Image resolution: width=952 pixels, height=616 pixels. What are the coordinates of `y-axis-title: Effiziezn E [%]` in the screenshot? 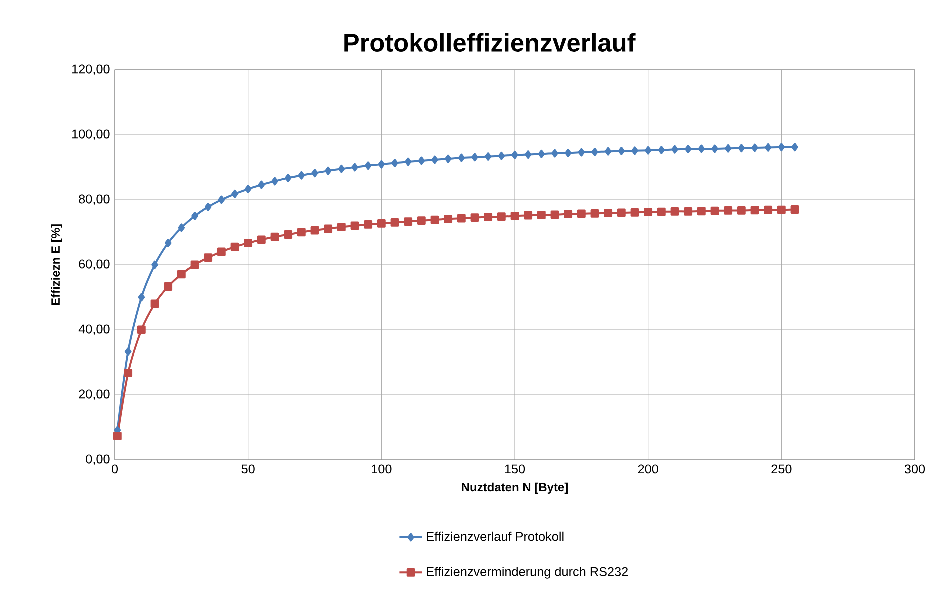 It's located at (56, 265).